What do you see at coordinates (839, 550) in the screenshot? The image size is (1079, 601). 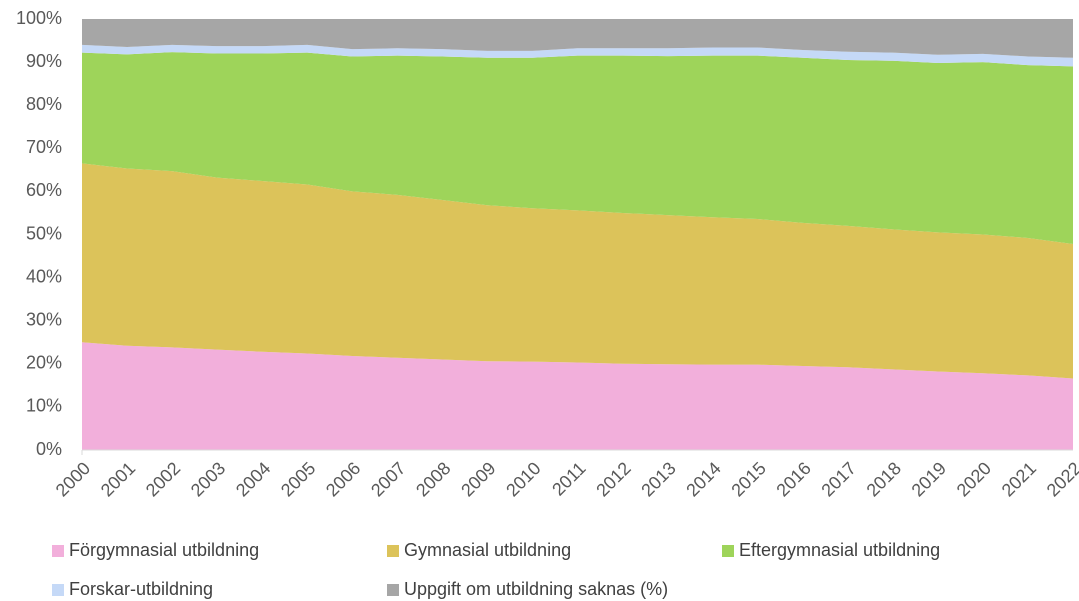 I see `legend-label: Eftergymnasial utbildning` at bounding box center [839, 550].